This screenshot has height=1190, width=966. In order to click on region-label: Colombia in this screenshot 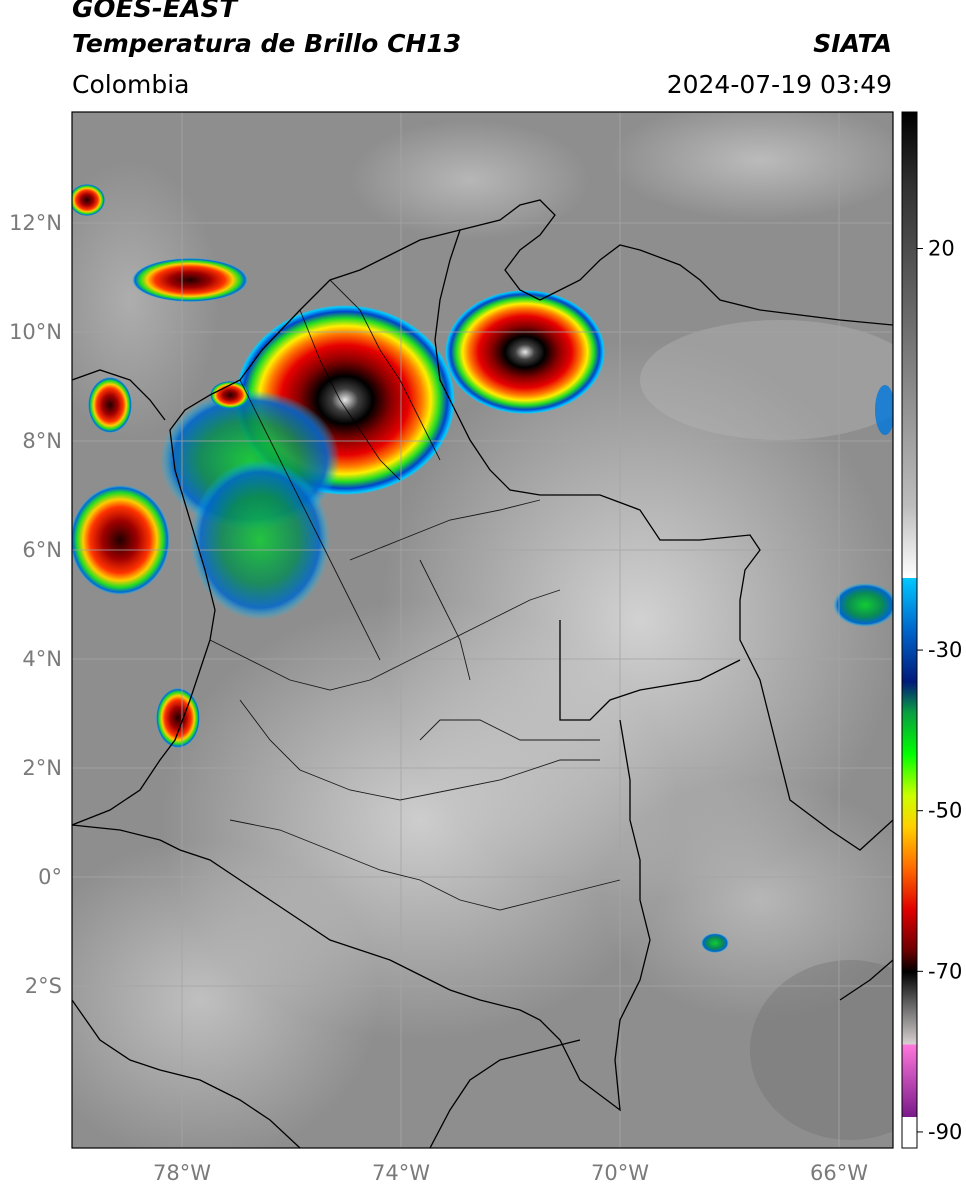, I will do `click(131, 84)`.